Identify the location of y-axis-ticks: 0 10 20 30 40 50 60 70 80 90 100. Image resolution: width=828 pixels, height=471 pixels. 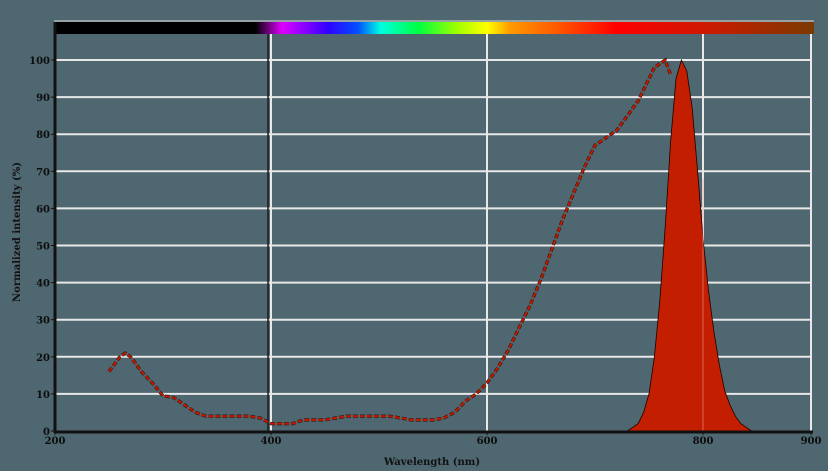
(42, 247).